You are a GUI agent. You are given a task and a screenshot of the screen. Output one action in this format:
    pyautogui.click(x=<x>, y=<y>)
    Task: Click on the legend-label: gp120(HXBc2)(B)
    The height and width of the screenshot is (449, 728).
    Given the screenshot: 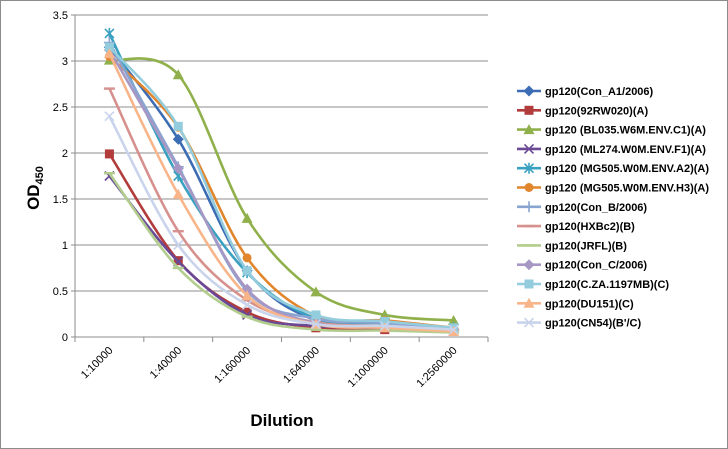 What is the action you would take?
    pyautogui.click(x=590, y=227)
    